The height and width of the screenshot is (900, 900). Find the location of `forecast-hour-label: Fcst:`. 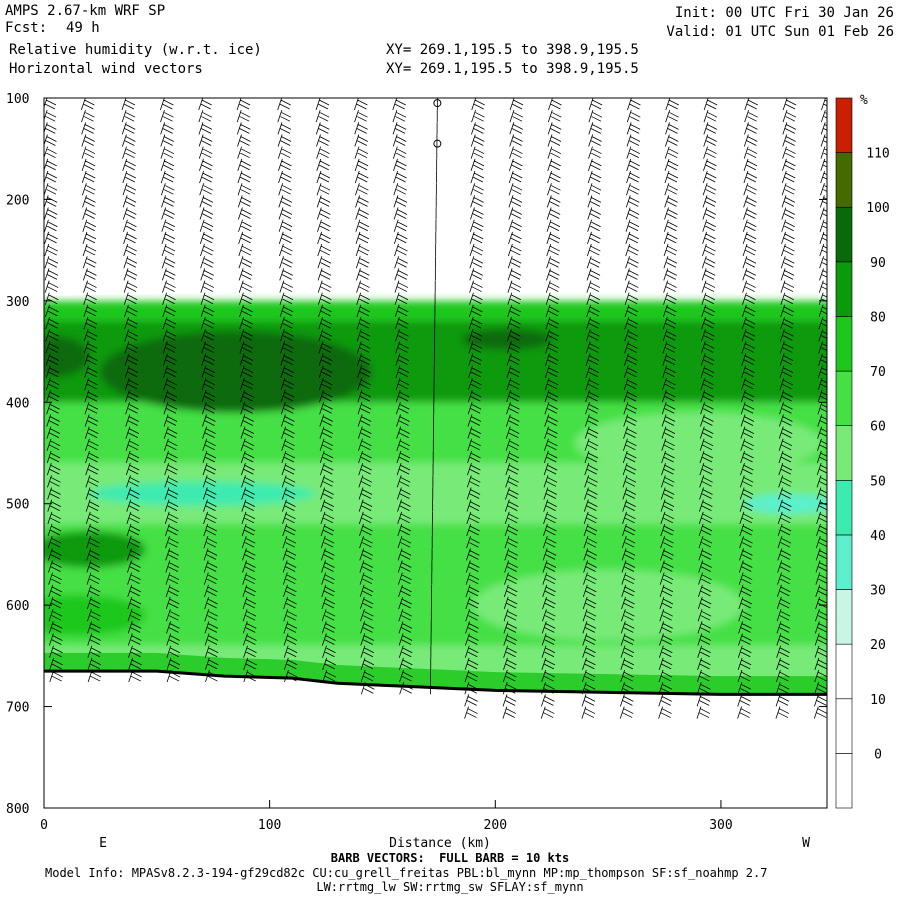

forecast-hour-label: Fcst: is located at coordinates (26, 28).